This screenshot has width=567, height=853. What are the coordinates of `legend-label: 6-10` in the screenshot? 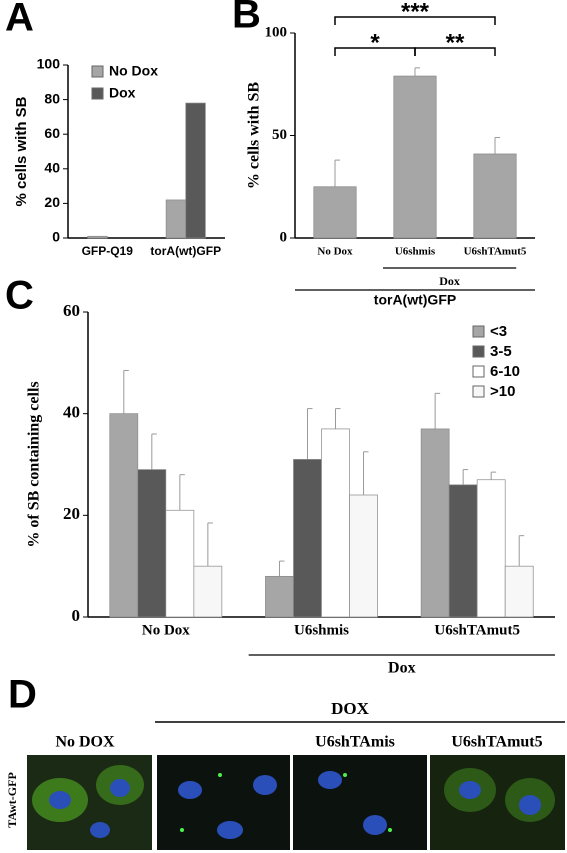 It's located at (505, 371).